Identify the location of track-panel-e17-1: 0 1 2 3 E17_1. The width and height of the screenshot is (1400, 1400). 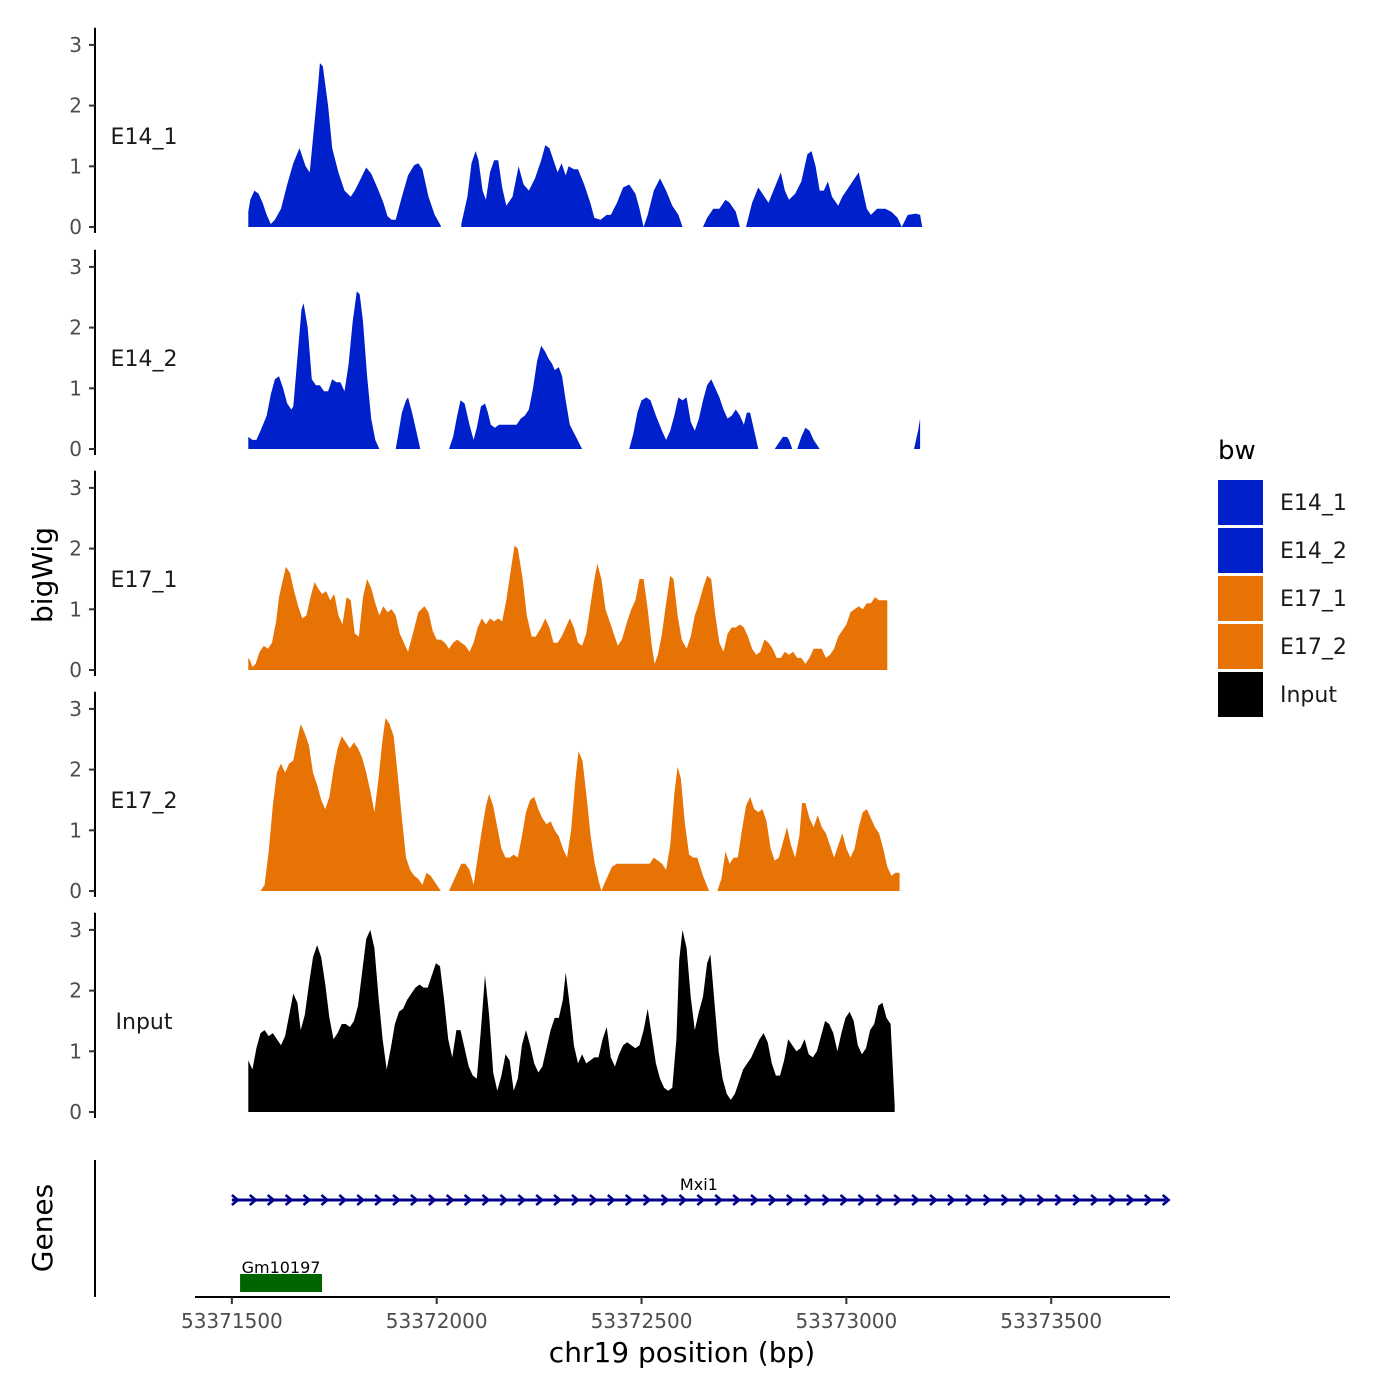
(478, 576).